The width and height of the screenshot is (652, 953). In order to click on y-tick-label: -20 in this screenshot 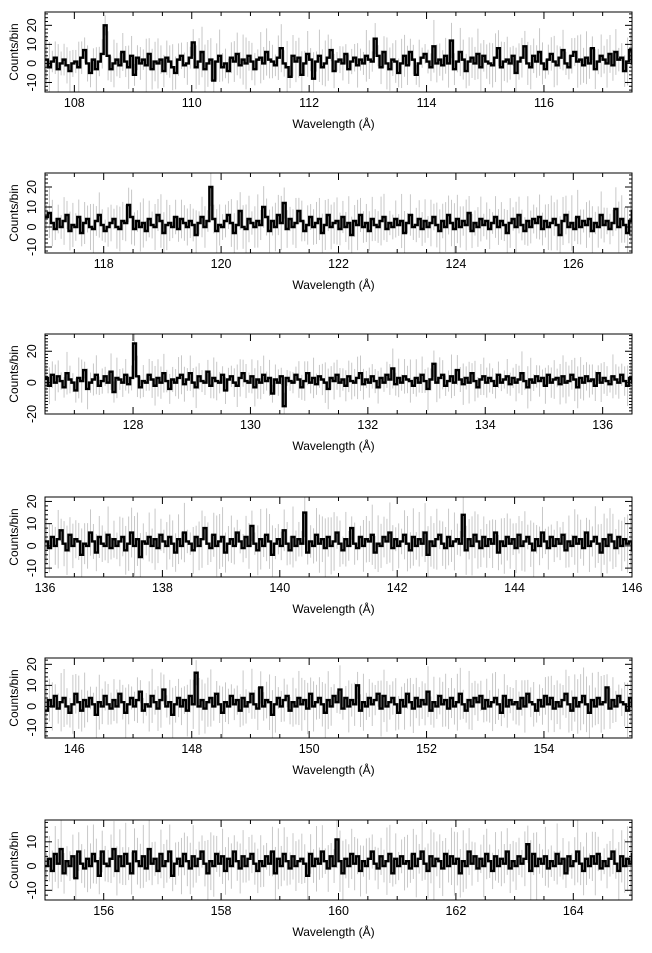, I will do `click(32, 414)`.